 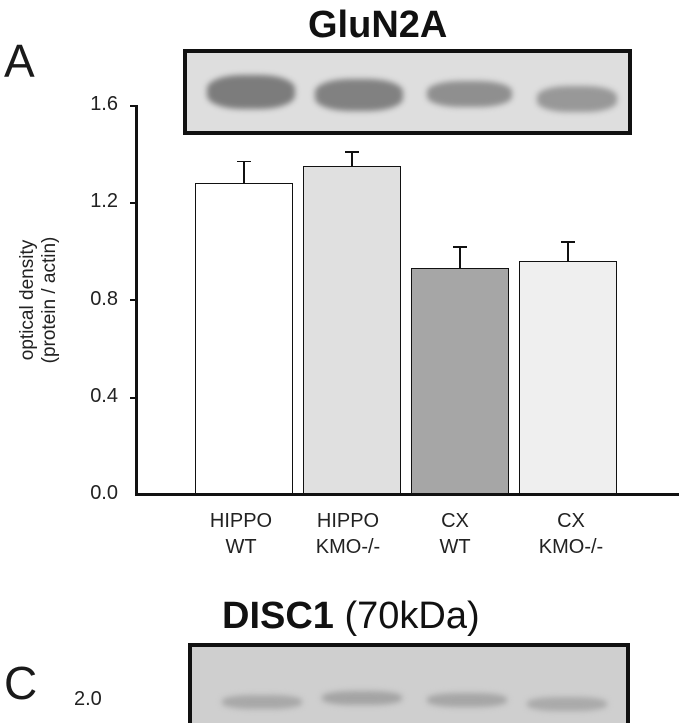 I want to click on x-label-cx-kmo: CX KMO-/-, so click(x=571, y=534).